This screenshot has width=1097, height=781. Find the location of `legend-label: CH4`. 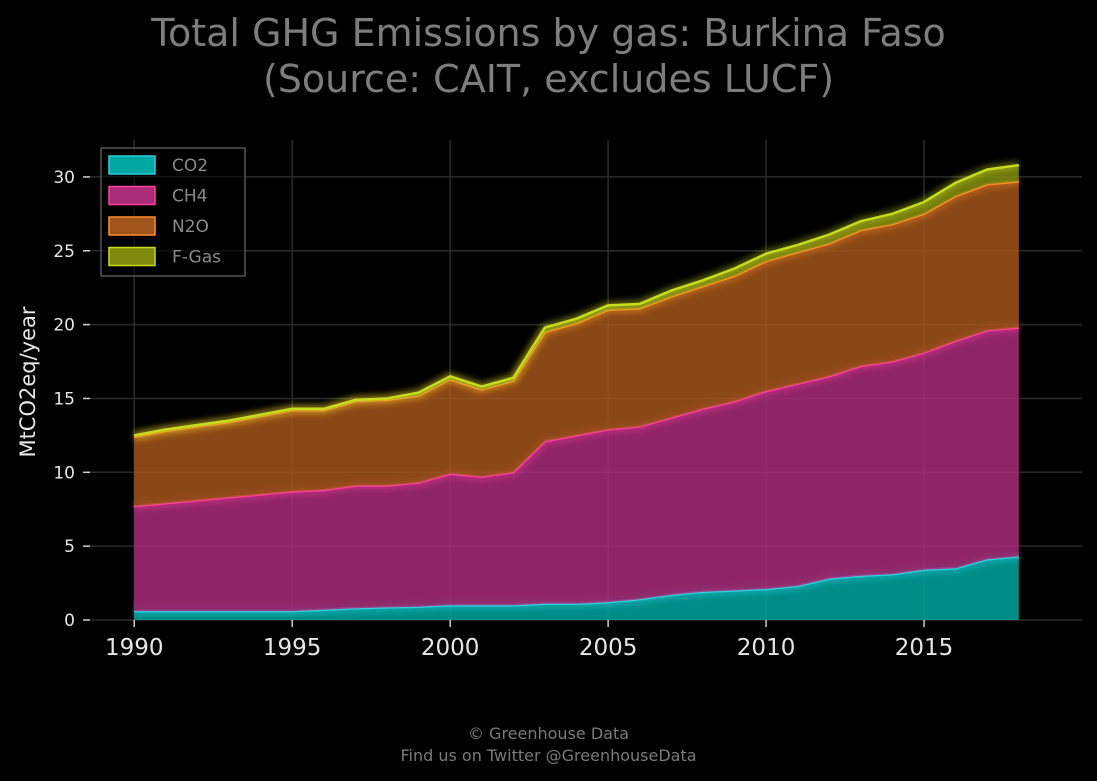

legend-label: CH4 is located at coordinates (189, 197).